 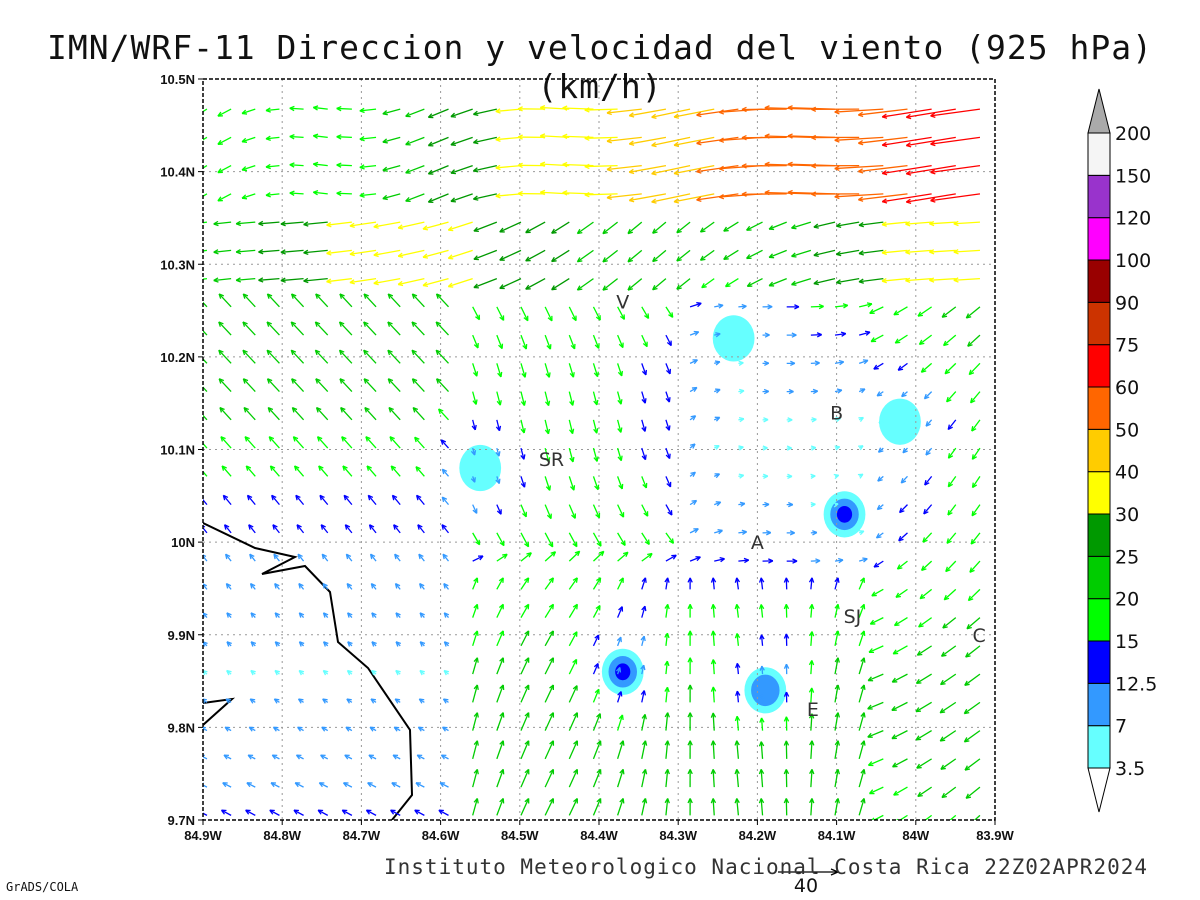 I want to click on y-tick-label: 10.5N, so click(x=177, y=79).